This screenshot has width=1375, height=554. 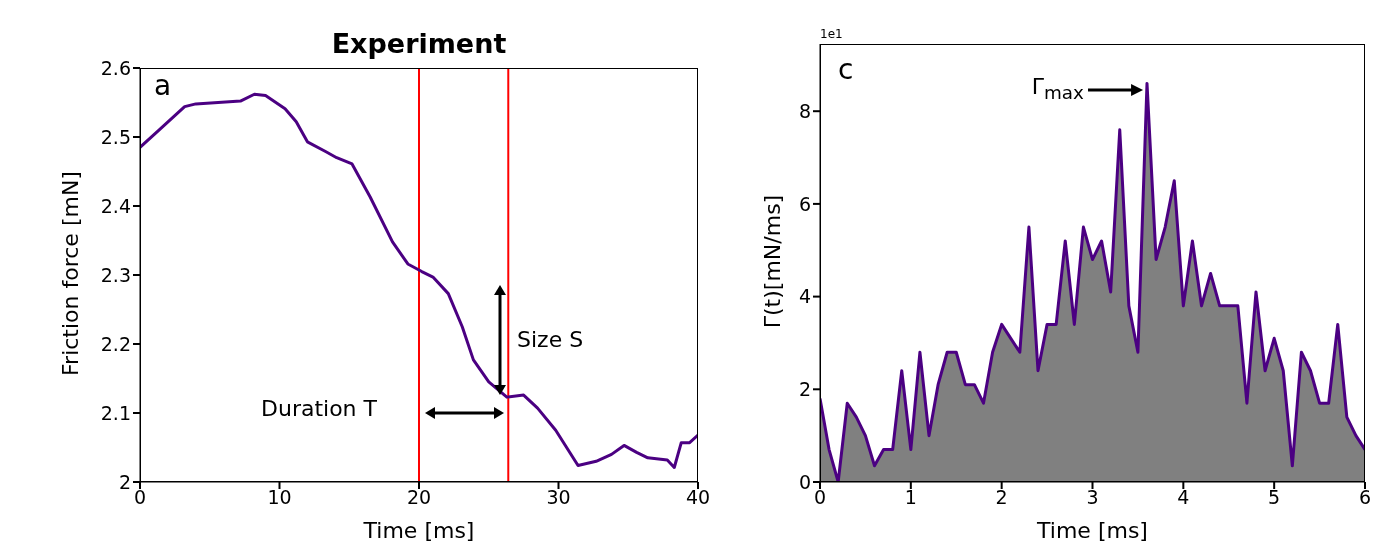 What do you see at coordinates (163, 85) in the screenshot?
I see `annotation: a` at bounding box center [163, 85].